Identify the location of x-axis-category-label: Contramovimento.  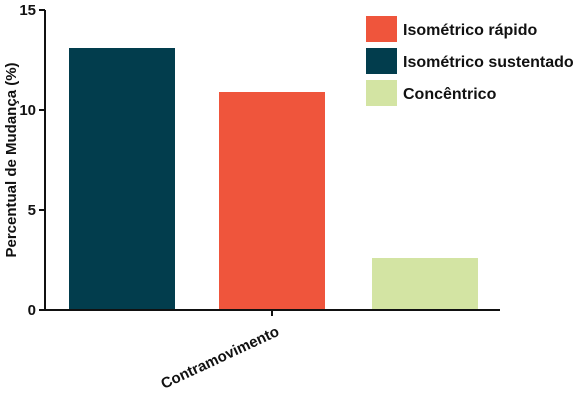
(220, 358).